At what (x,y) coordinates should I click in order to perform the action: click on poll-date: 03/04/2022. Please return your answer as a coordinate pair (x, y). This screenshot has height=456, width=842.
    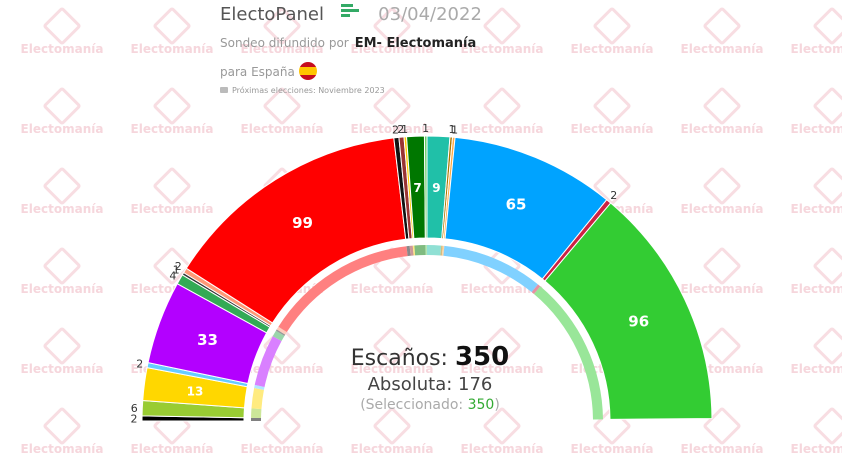
    Looking at the image, I should click on (430, 14).